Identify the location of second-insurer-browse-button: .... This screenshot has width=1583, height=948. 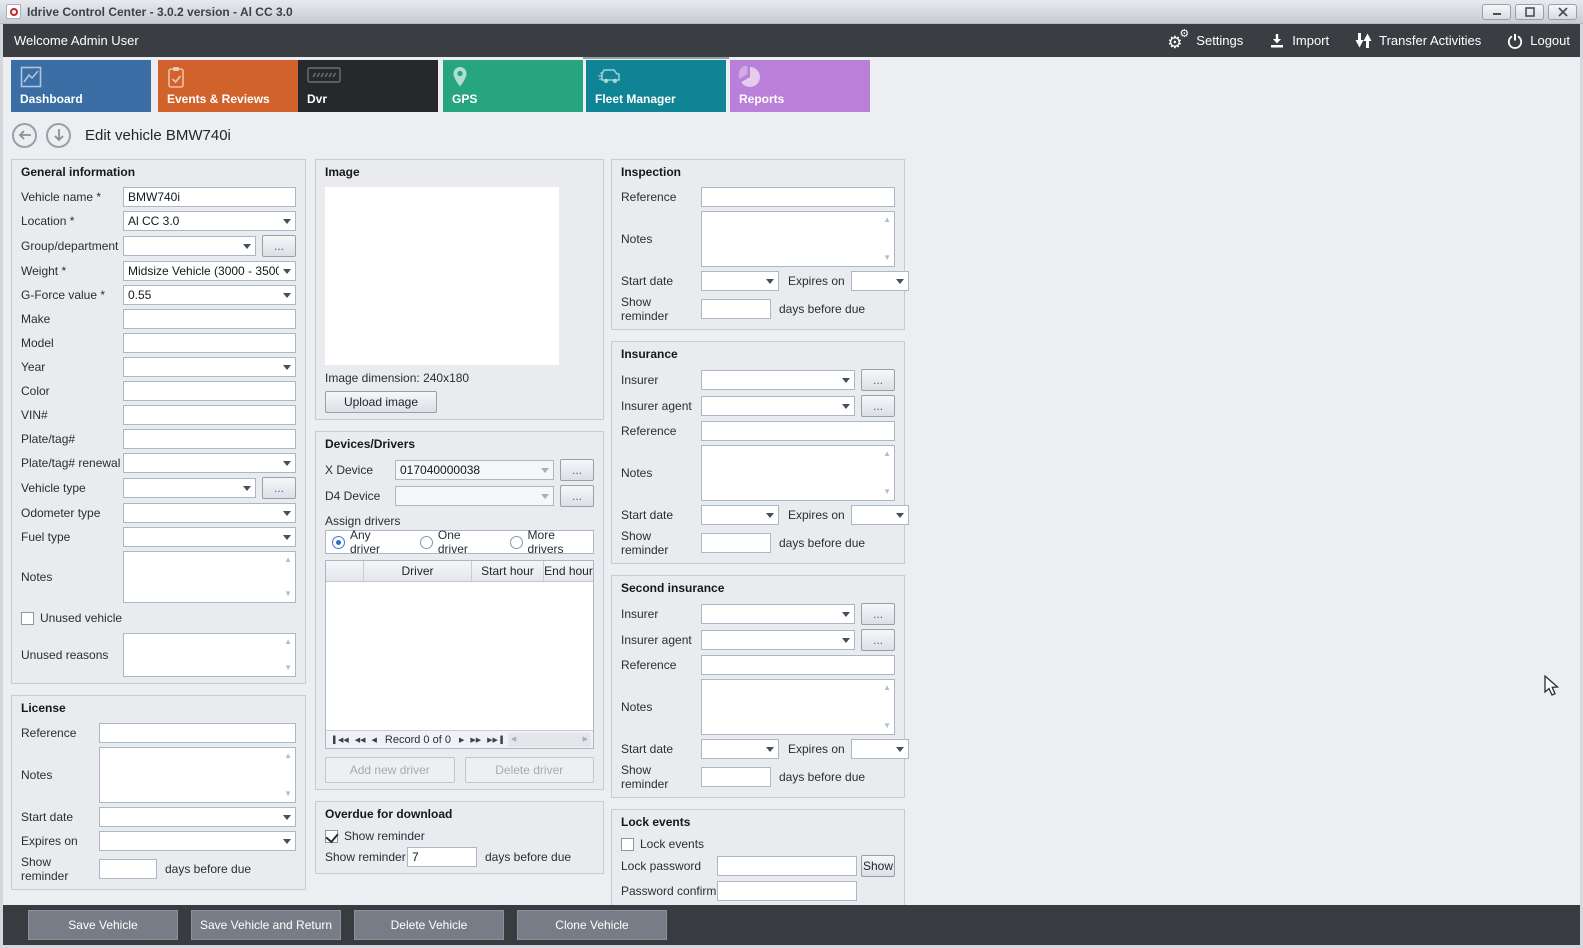
(878, 614).